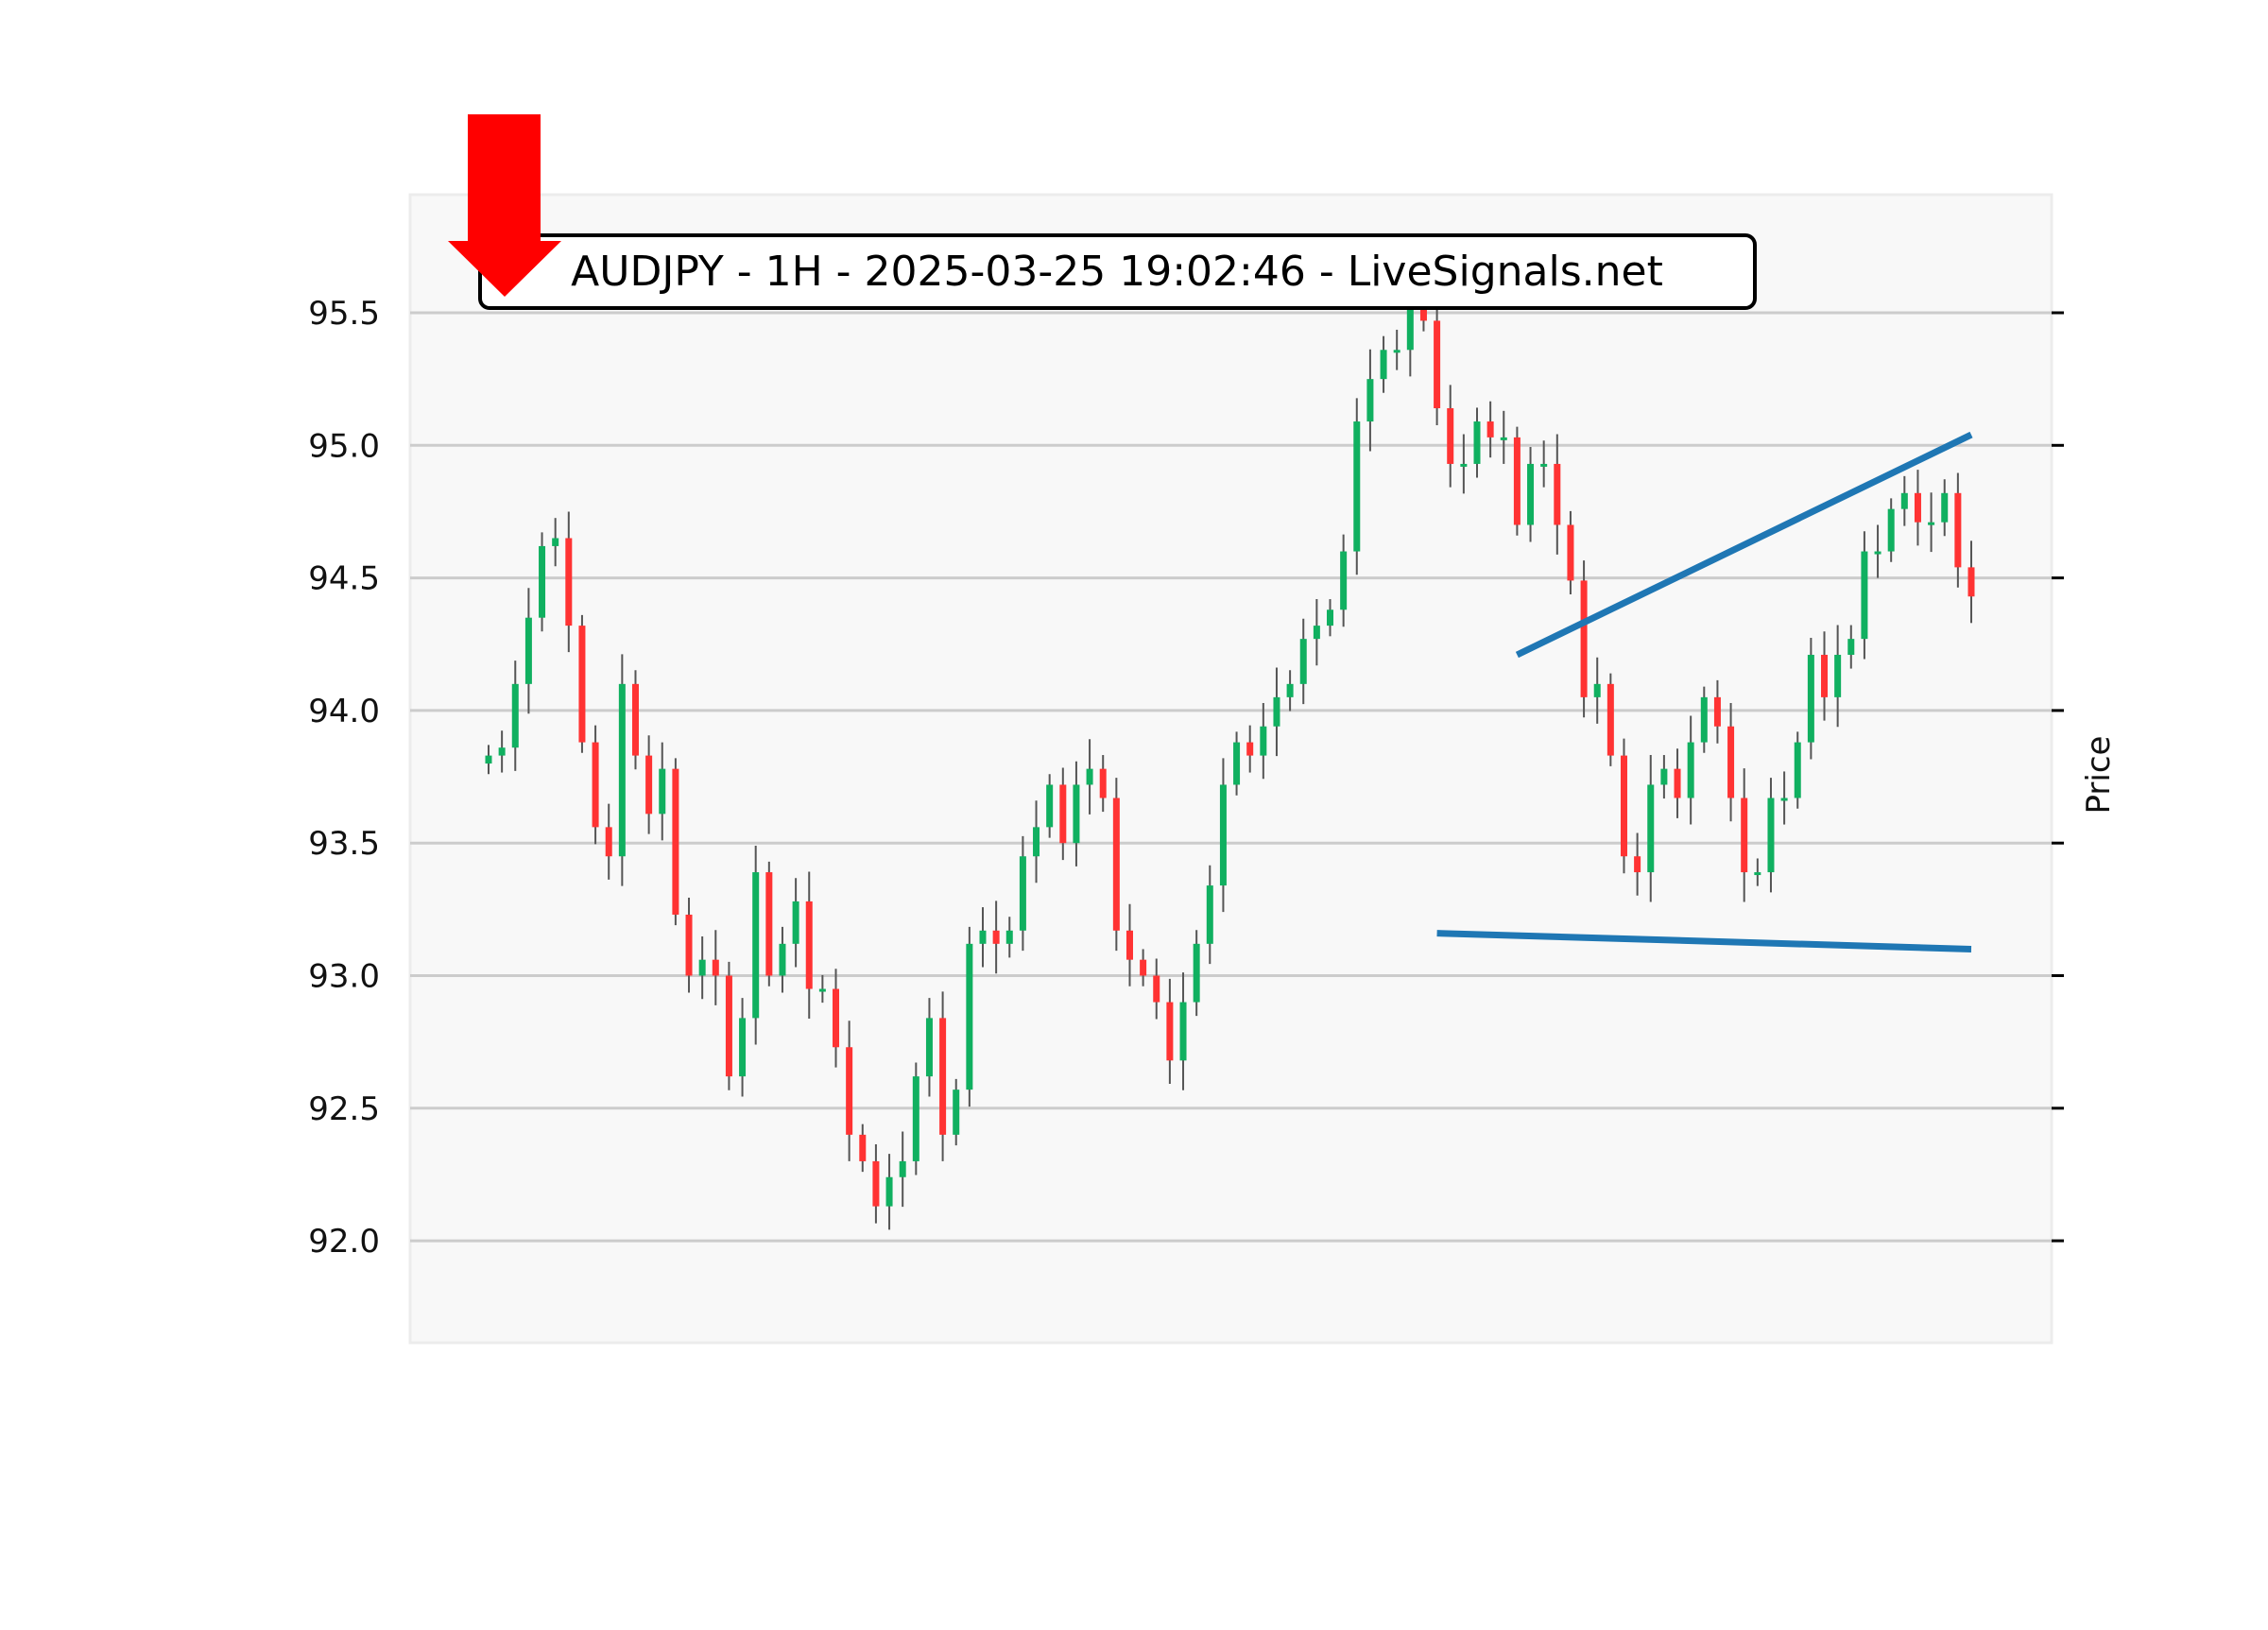 The width and height of the screenshot is (2268, 1630). What do you see at coordinates (344, 579) in the screenshot?
I see `y-tick-label: 94.5` at bounding box center [344, 579].